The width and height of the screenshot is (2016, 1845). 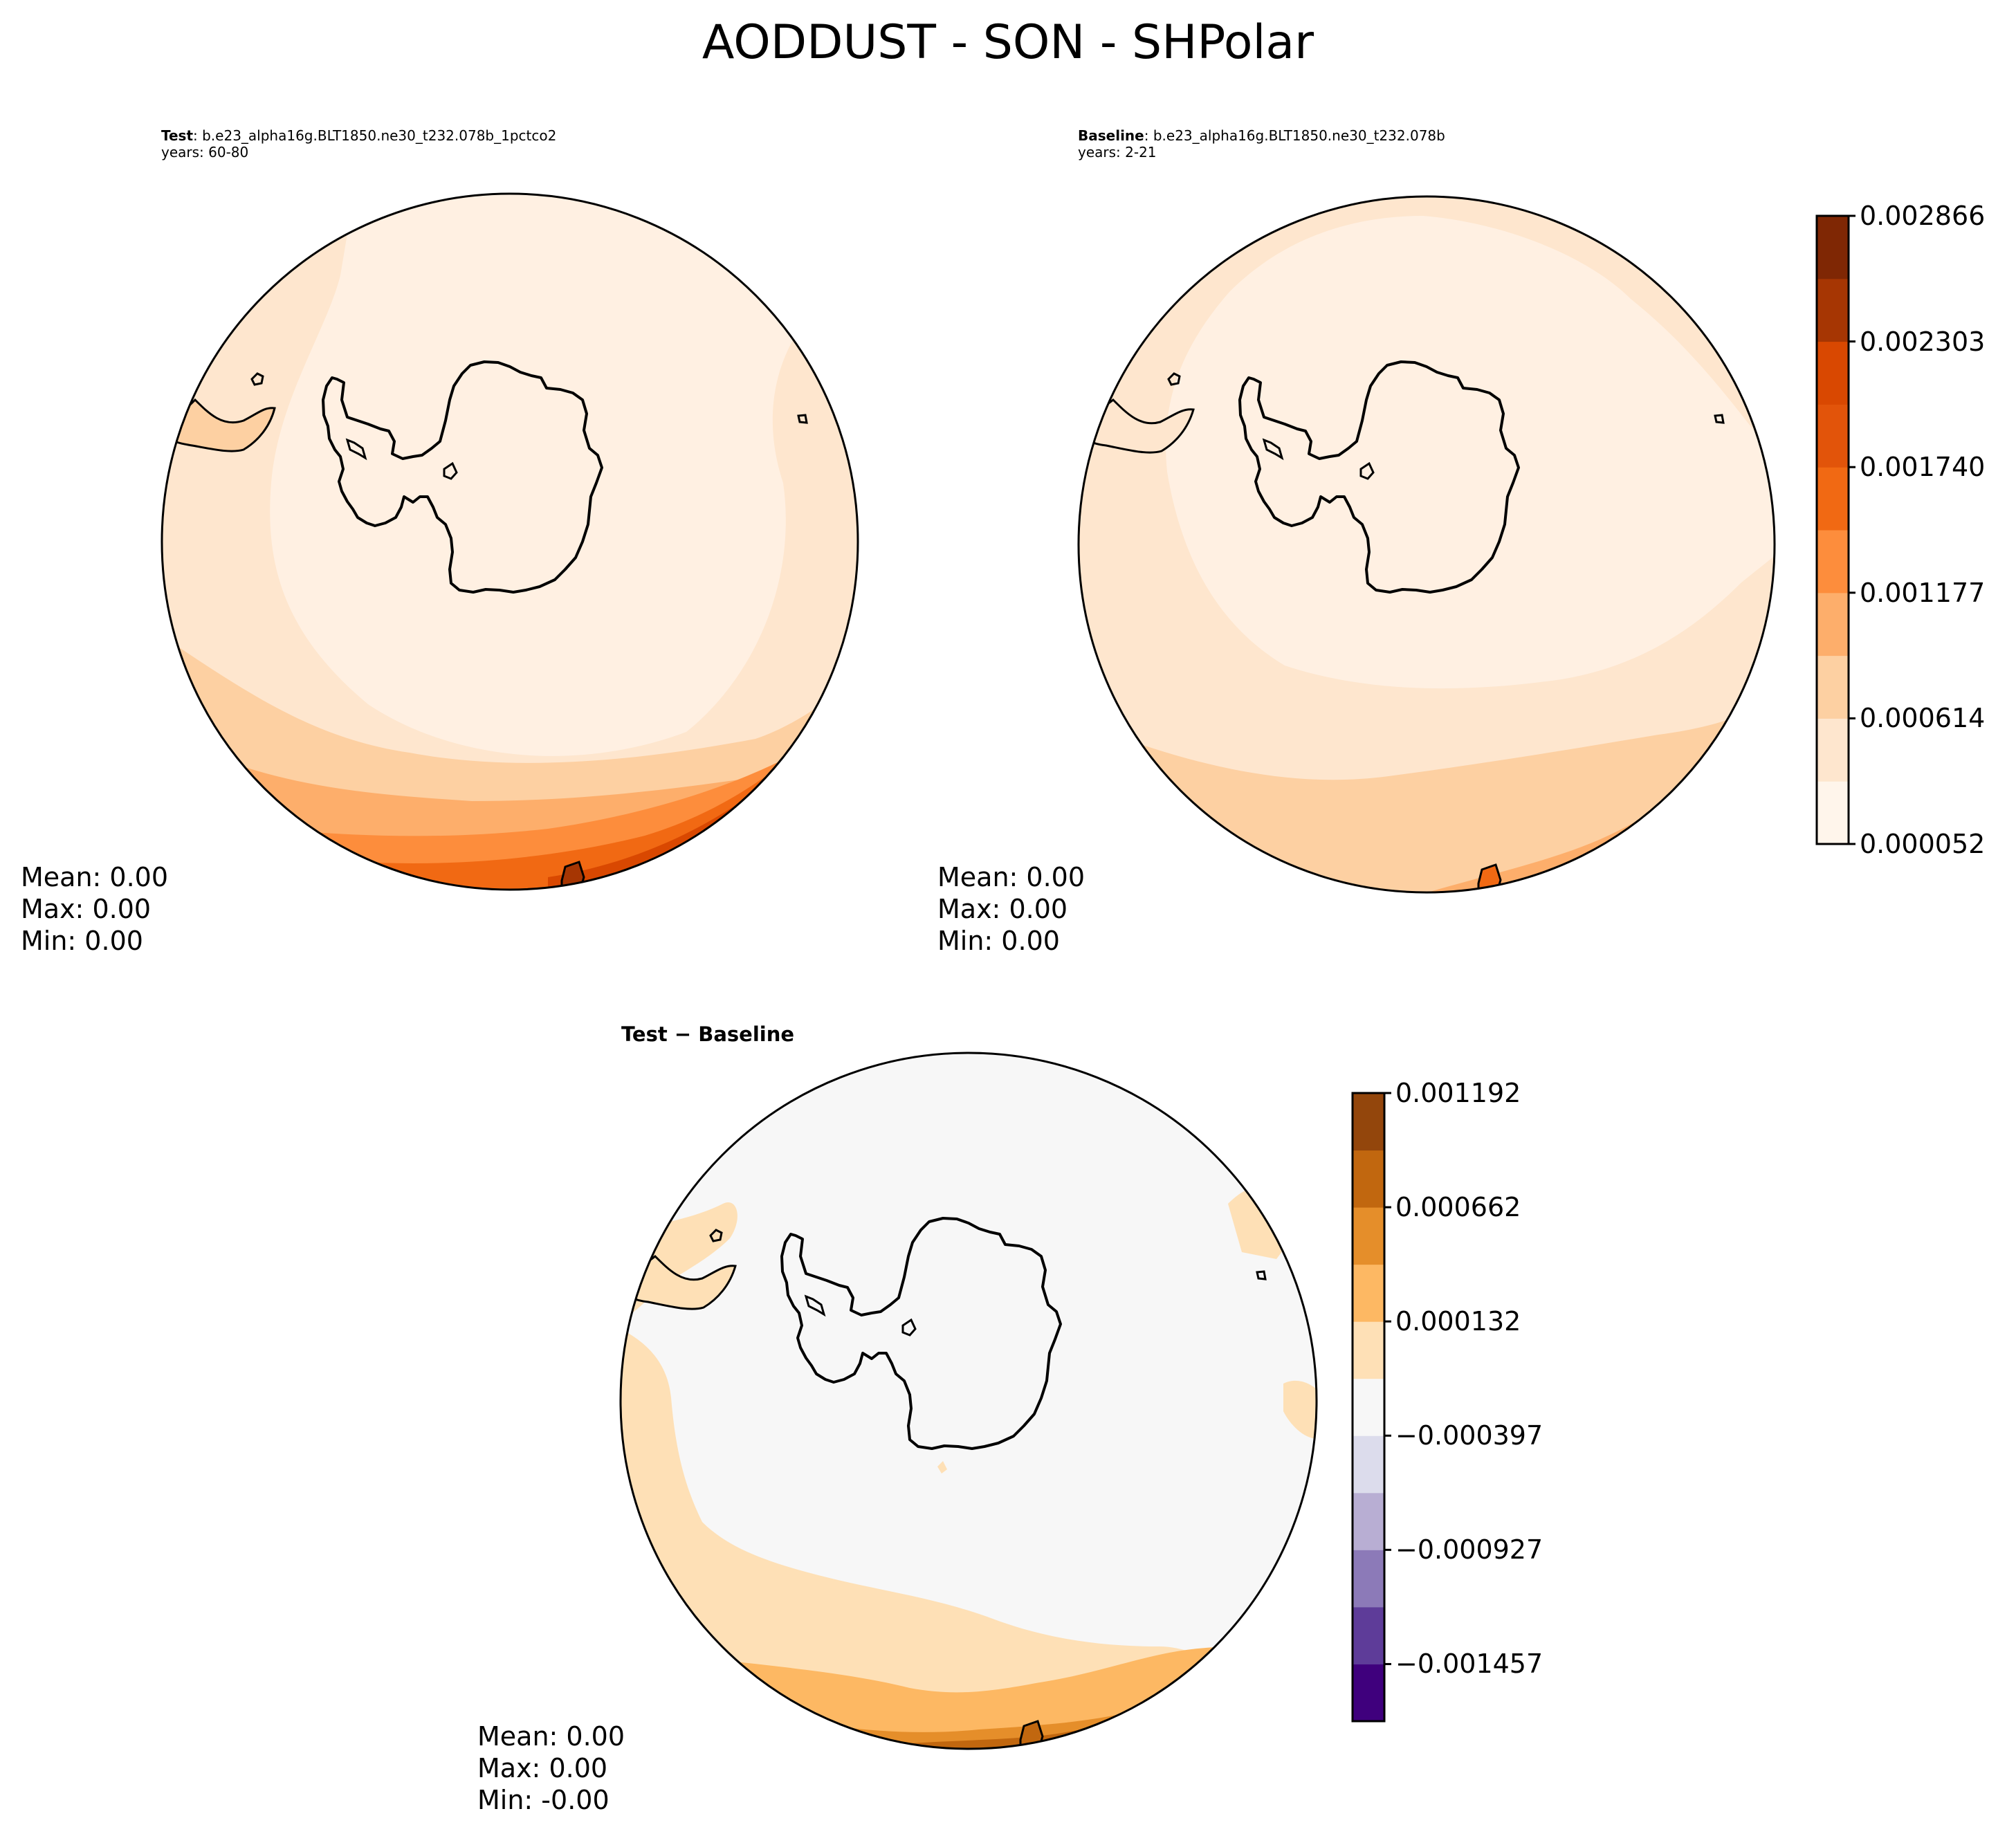 What do you see at coordinates (1469, 1550) in the screenshot?
I see `colorbar-tick-label: −0.000927` at bounding box center [1469, 1550].